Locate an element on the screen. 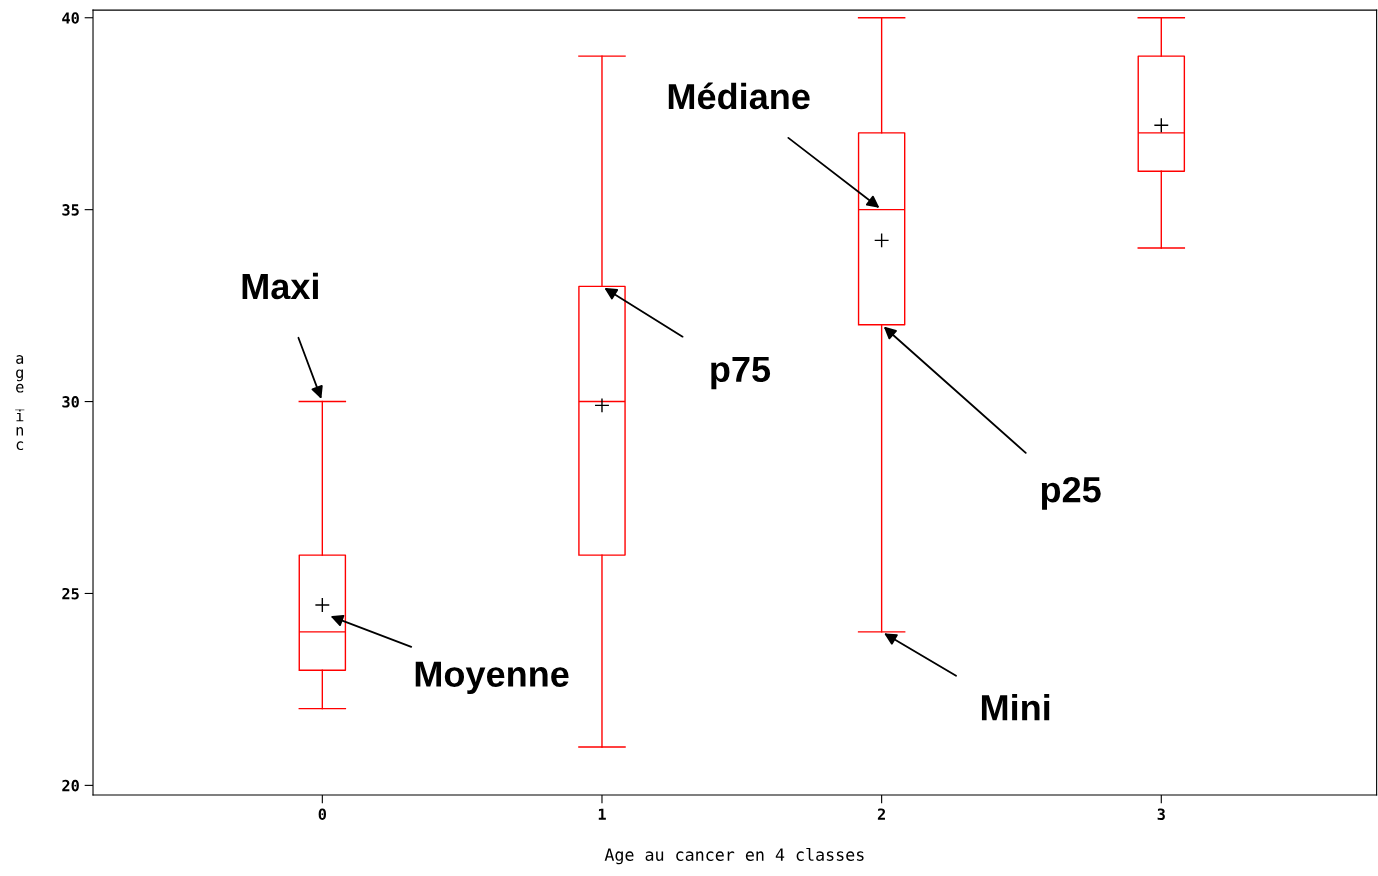 Image resolution: width=1378 pixels, height=876 pixels. x-tick-label: 3 is located at coordinates (1161, 814).